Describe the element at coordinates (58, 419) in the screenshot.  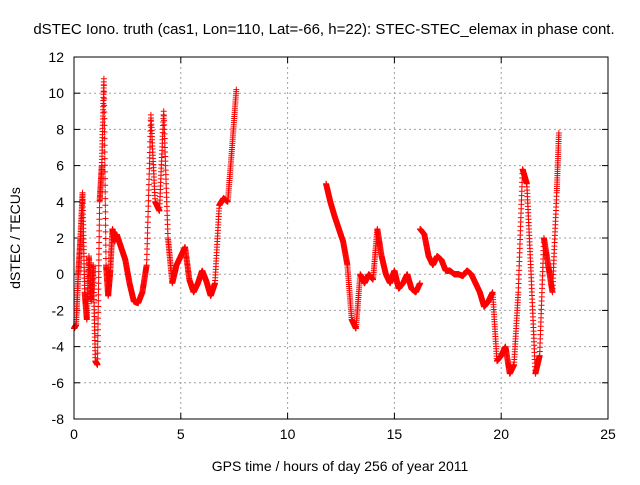
I see `y-tick-label: -8` at that location.